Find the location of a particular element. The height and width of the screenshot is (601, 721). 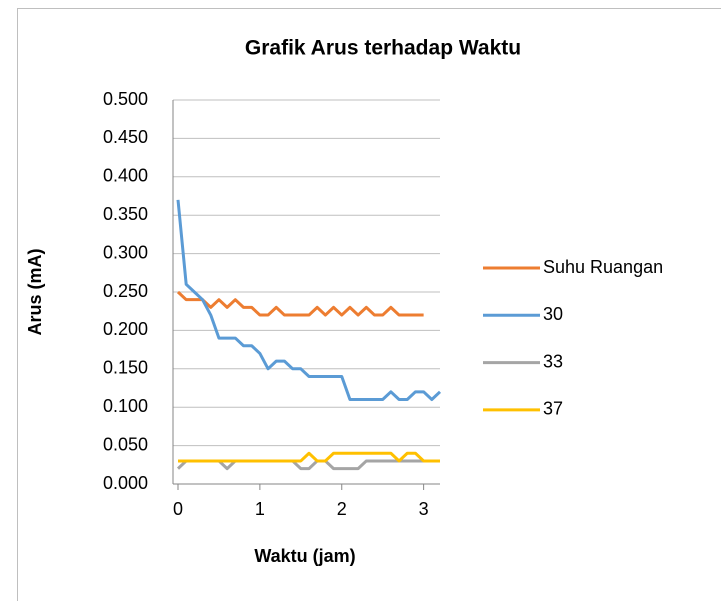

y-tick-label: 0.400 is located at coordinates (125, 176).